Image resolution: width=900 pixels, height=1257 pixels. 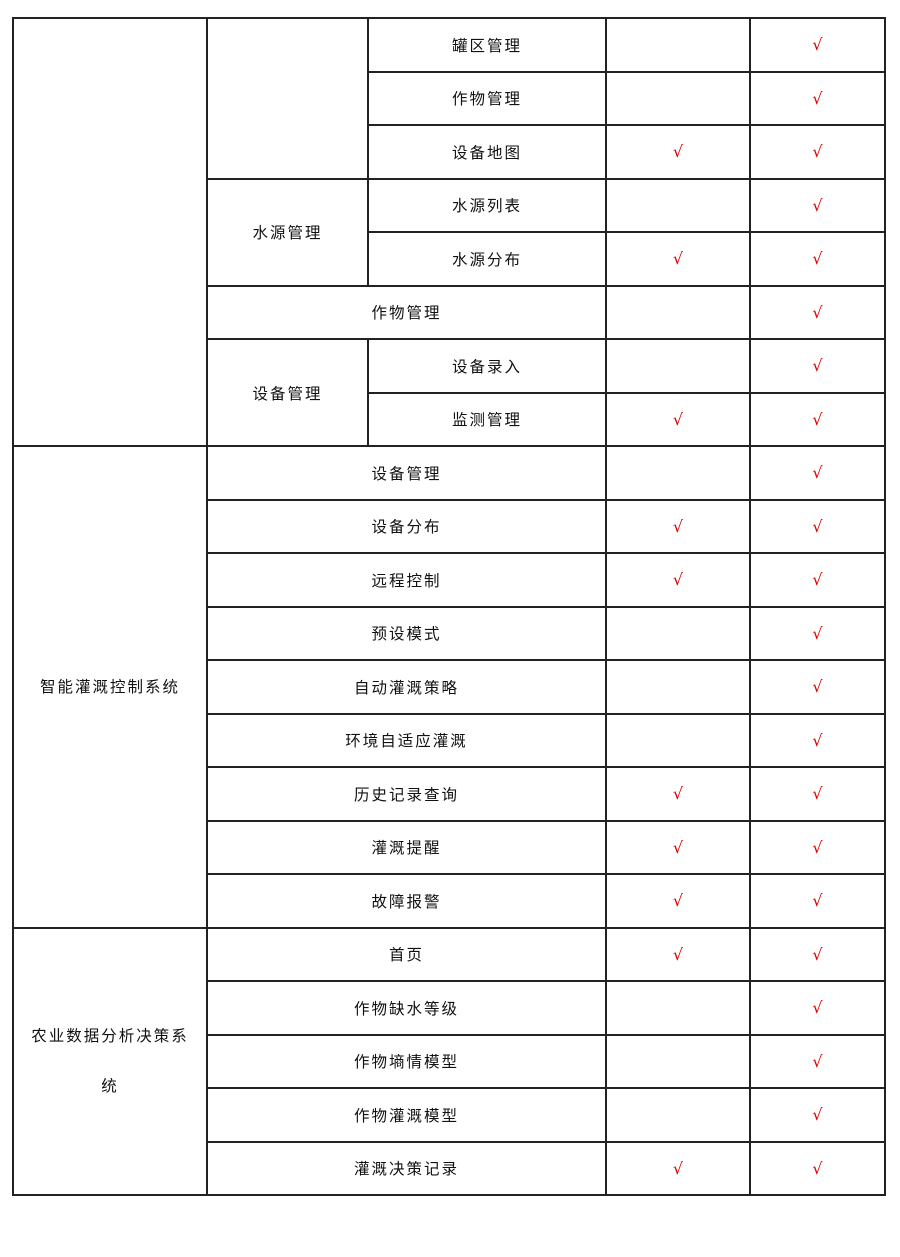 I want to click on table-row: 水源管理 水源列表 √, so click(x=449, y=232).